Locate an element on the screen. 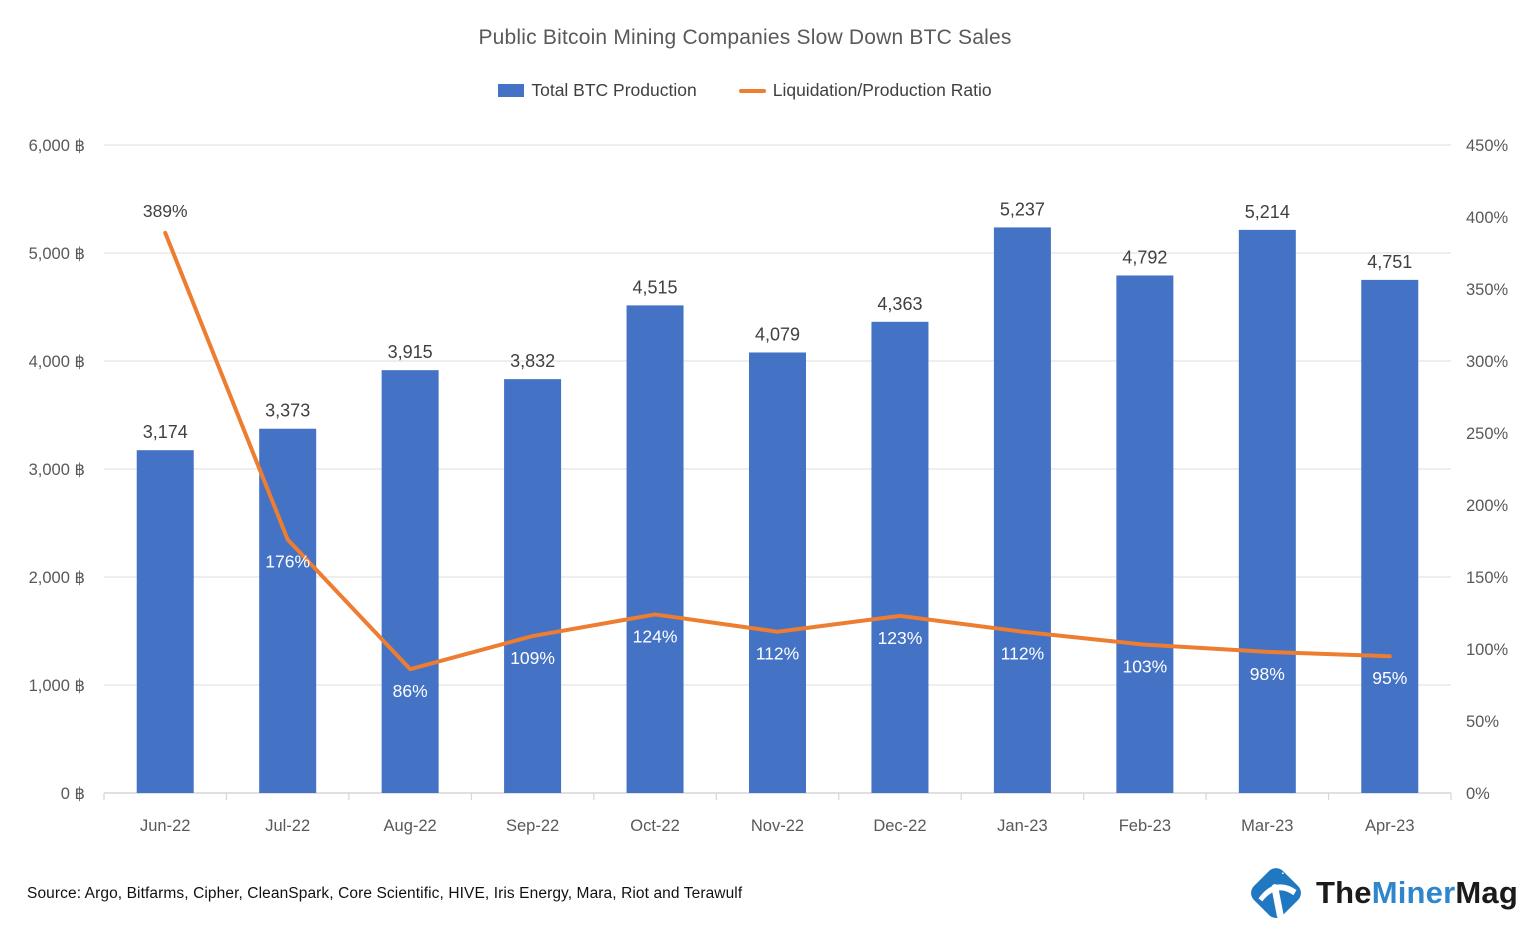 Image resolution: width=1536 pixels, height=940 pixels. svg-text: 5,214 is located at coordinates (1267, 212).